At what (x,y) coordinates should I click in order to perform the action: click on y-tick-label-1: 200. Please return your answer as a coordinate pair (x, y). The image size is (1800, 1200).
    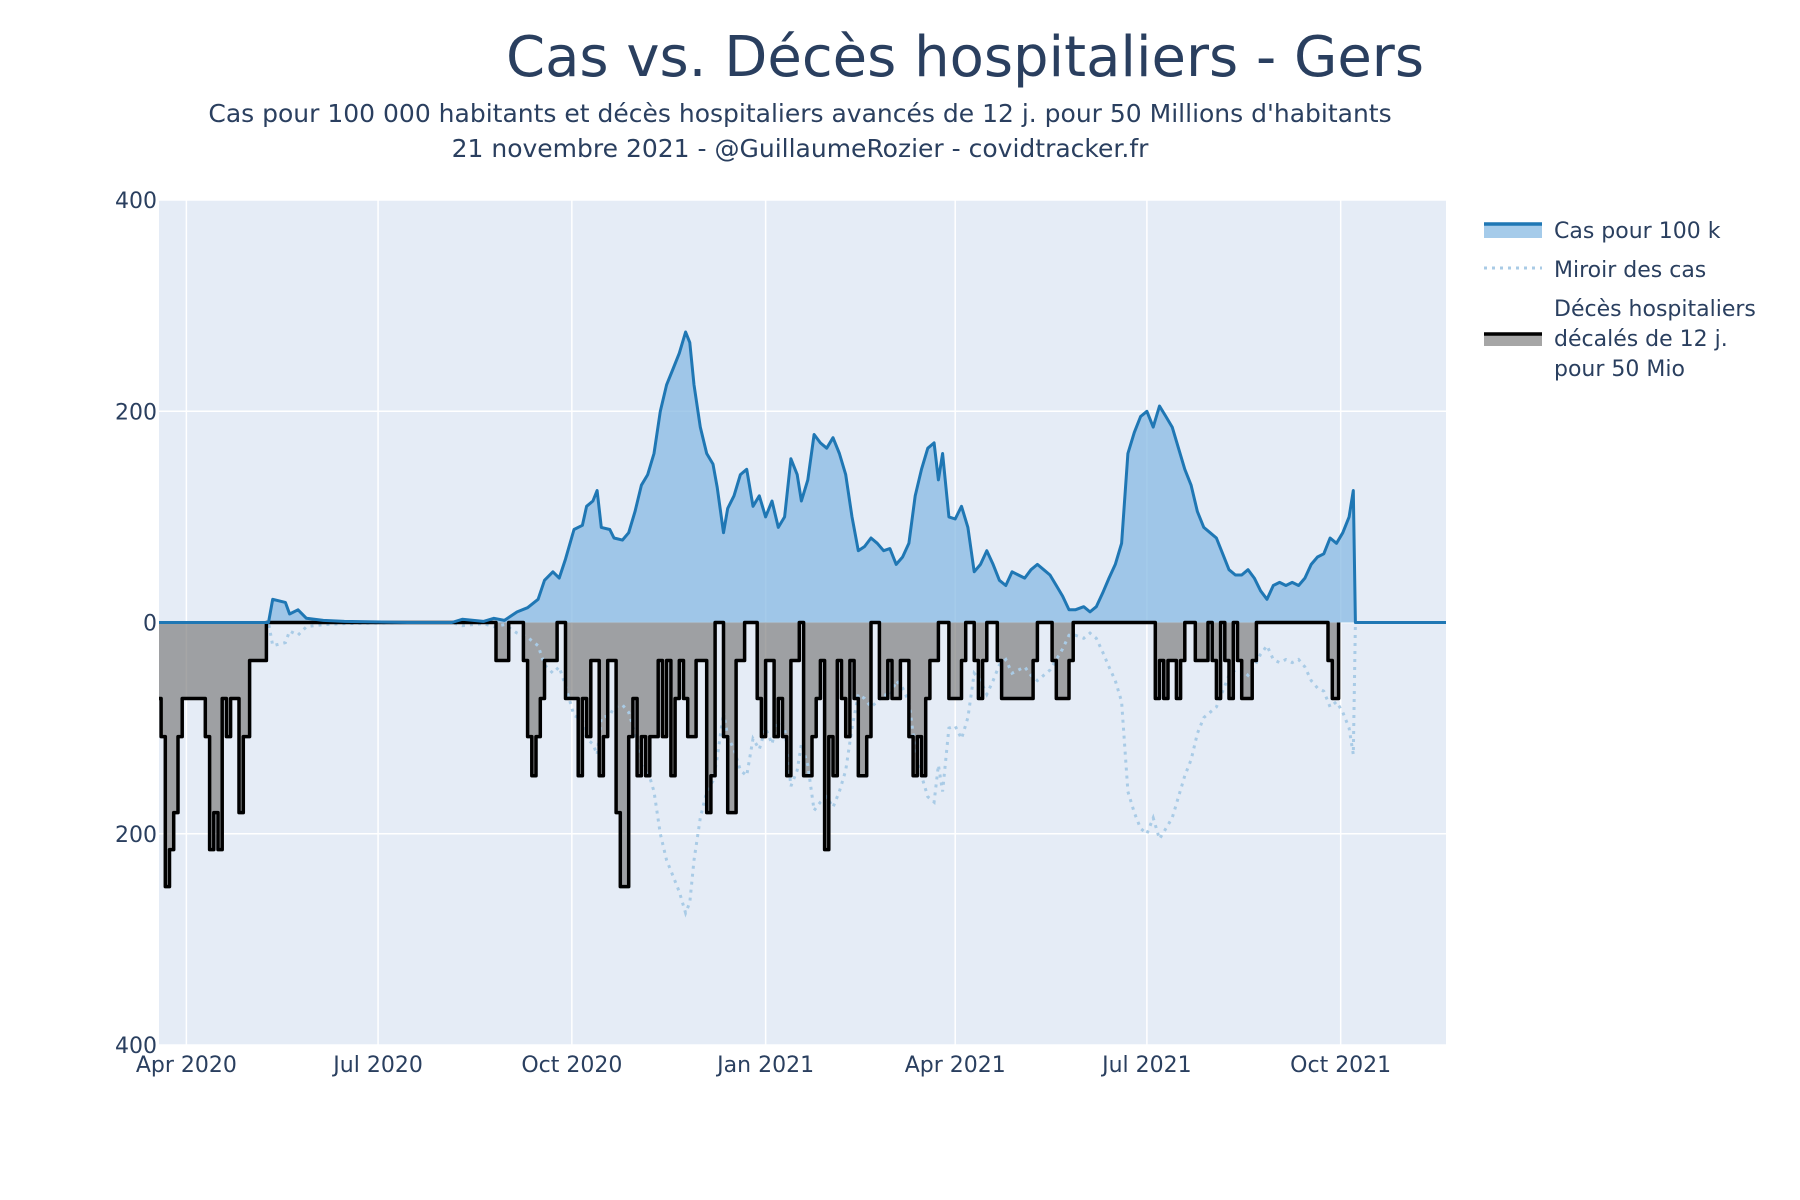
    Looking at the image, I should click on (136, 412).